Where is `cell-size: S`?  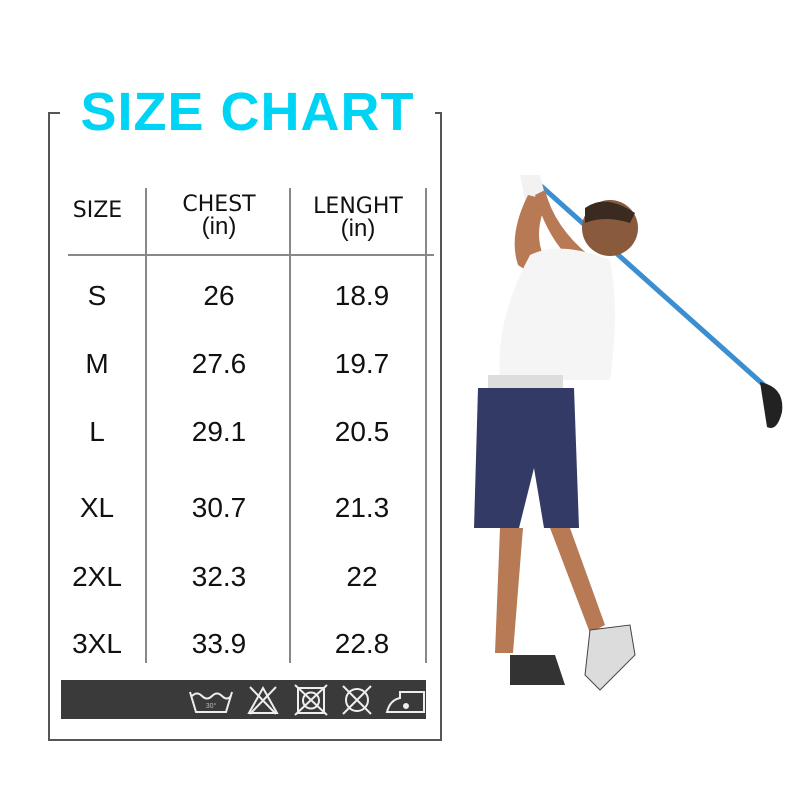 cell-size: S is located at coordinates (97, 295).